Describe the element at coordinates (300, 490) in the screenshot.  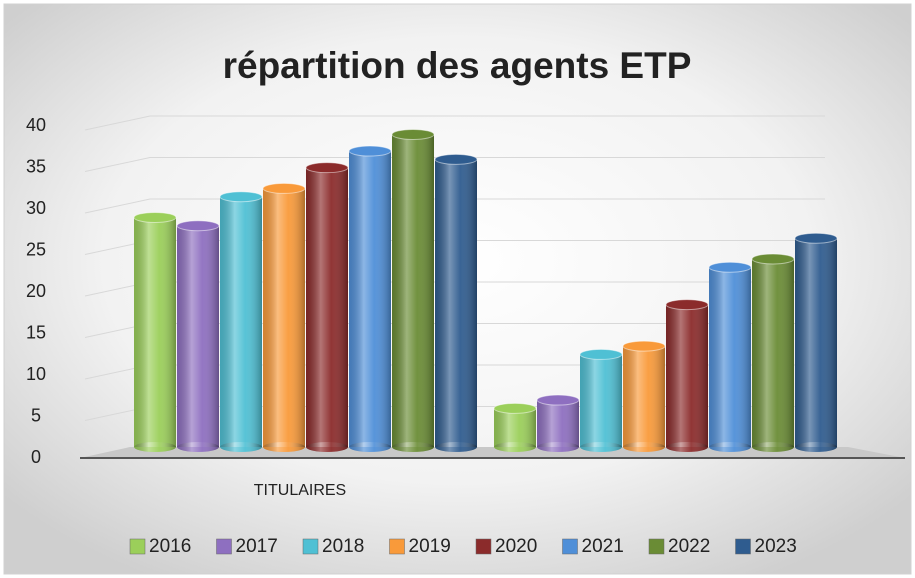
I see `x-tick-label: TITULAIRES` at that location.